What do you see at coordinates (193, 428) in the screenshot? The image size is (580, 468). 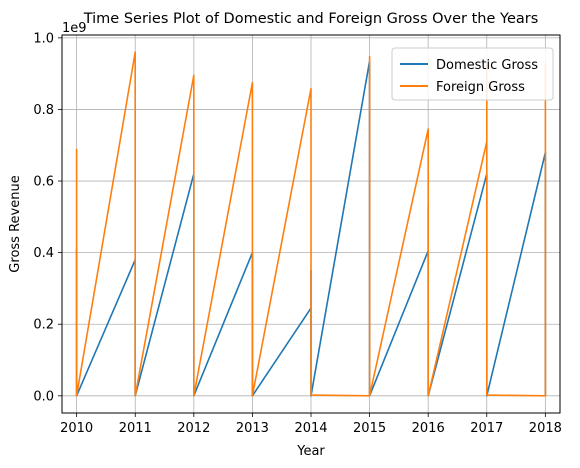 I see `x-tick-label: 2012` at bounding box center [193, 428].